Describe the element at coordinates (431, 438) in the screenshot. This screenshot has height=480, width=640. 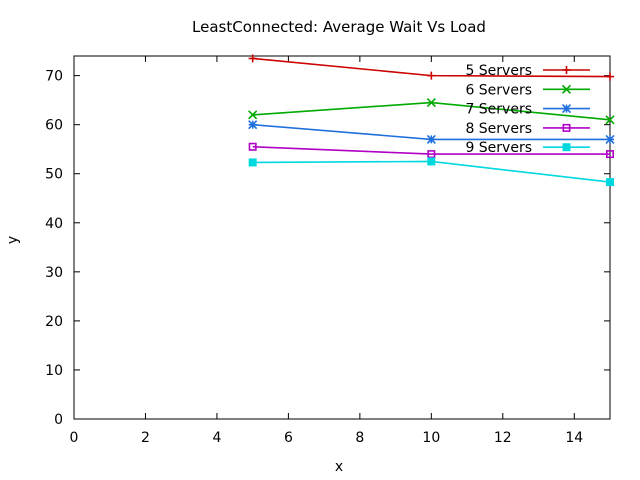
I see `x-tick-label: 10` at that location.